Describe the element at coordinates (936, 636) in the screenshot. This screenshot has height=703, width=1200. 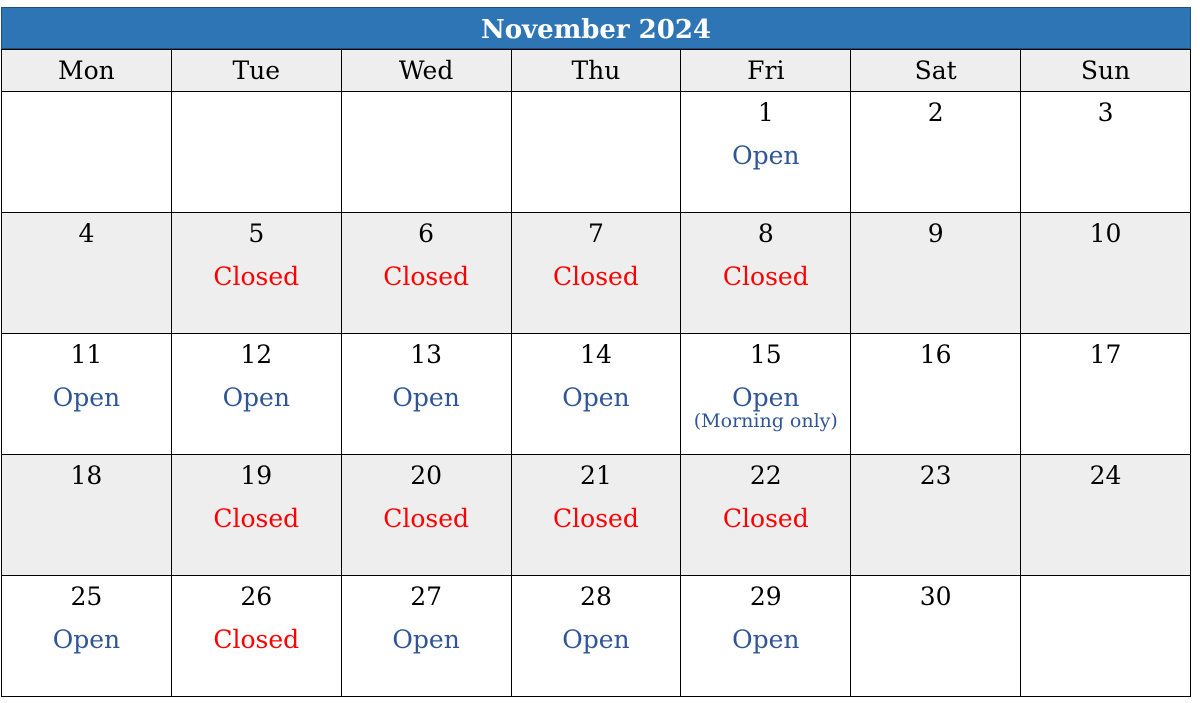
I see `day-cell: 30` at that location.